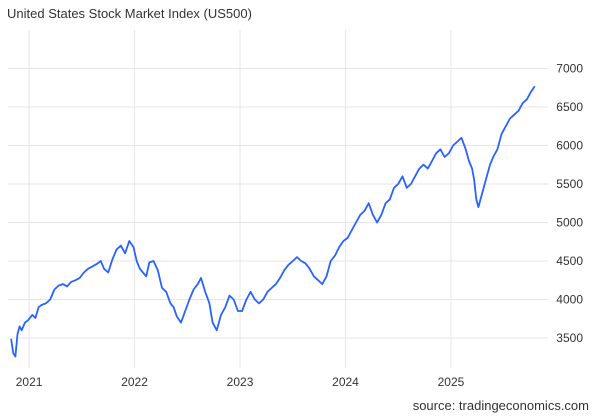 The image size is (601, 417). Describe the element at coordinates (500, 405) in the screenshot. I see `source-credit: source: tradingeconomics.com` at that location.